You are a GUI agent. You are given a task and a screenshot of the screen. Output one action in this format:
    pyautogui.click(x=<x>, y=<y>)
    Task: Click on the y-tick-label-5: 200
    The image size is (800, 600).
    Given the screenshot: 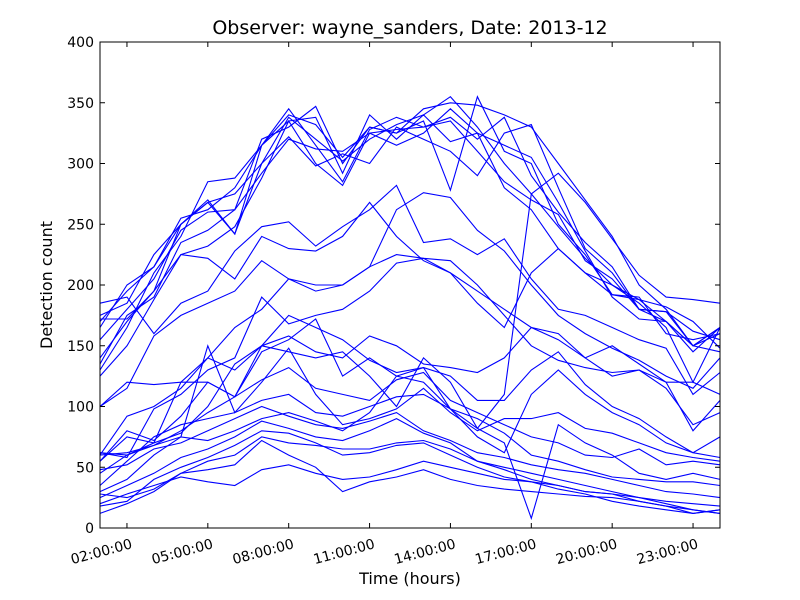 What is the action you would take?
    pyautogui.click(x=80, y=286)
    